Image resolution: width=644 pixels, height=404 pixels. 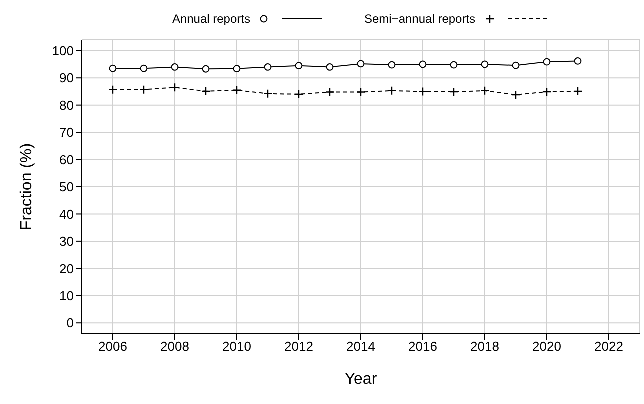 I want to click on y-tick-label: 20, so click(x=67, y=268).